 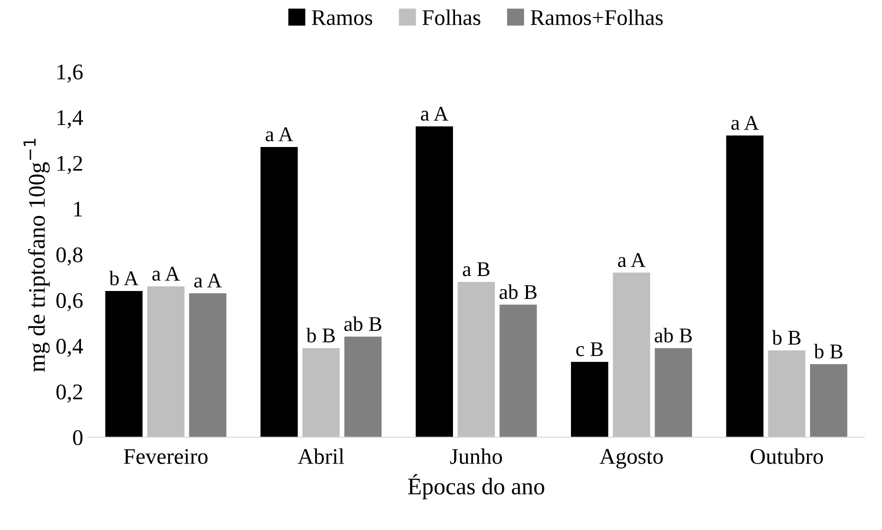 I want to click on legend-label: Ramos+Folhas, so click(x=596, y=17).